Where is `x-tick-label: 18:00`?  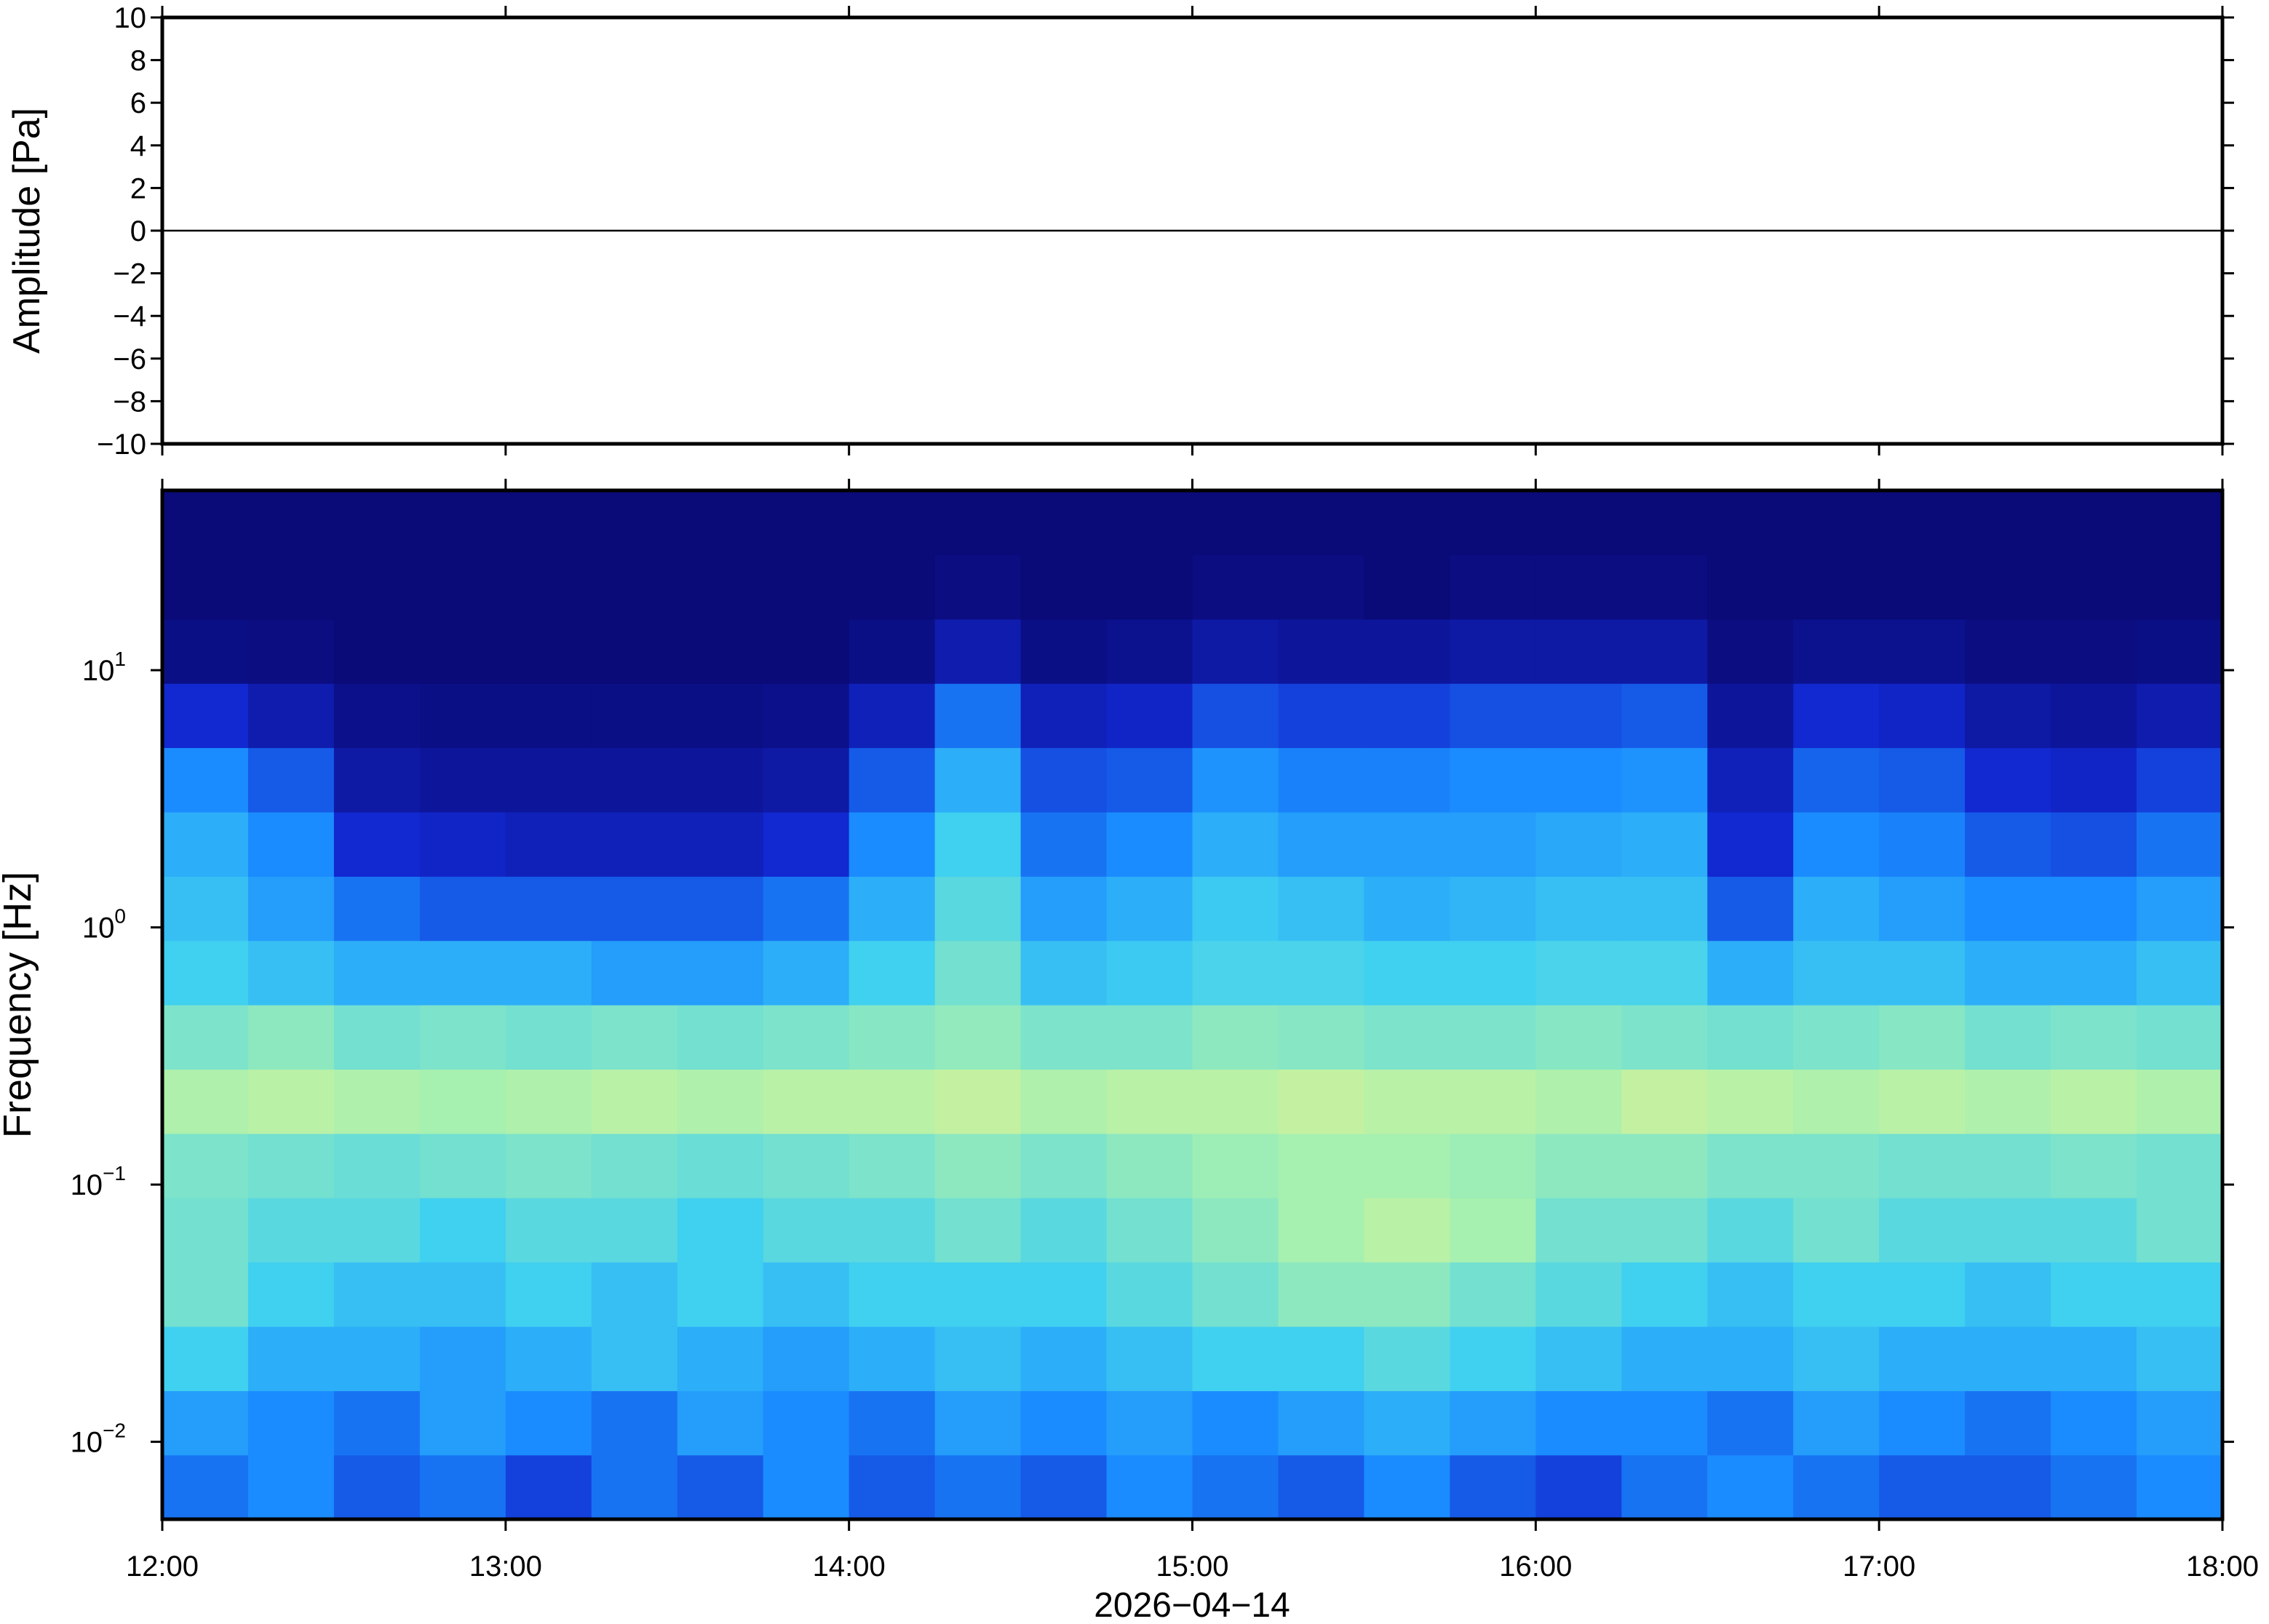
x-tick-label: 18:00 is located at coordinates (2223, 1567).